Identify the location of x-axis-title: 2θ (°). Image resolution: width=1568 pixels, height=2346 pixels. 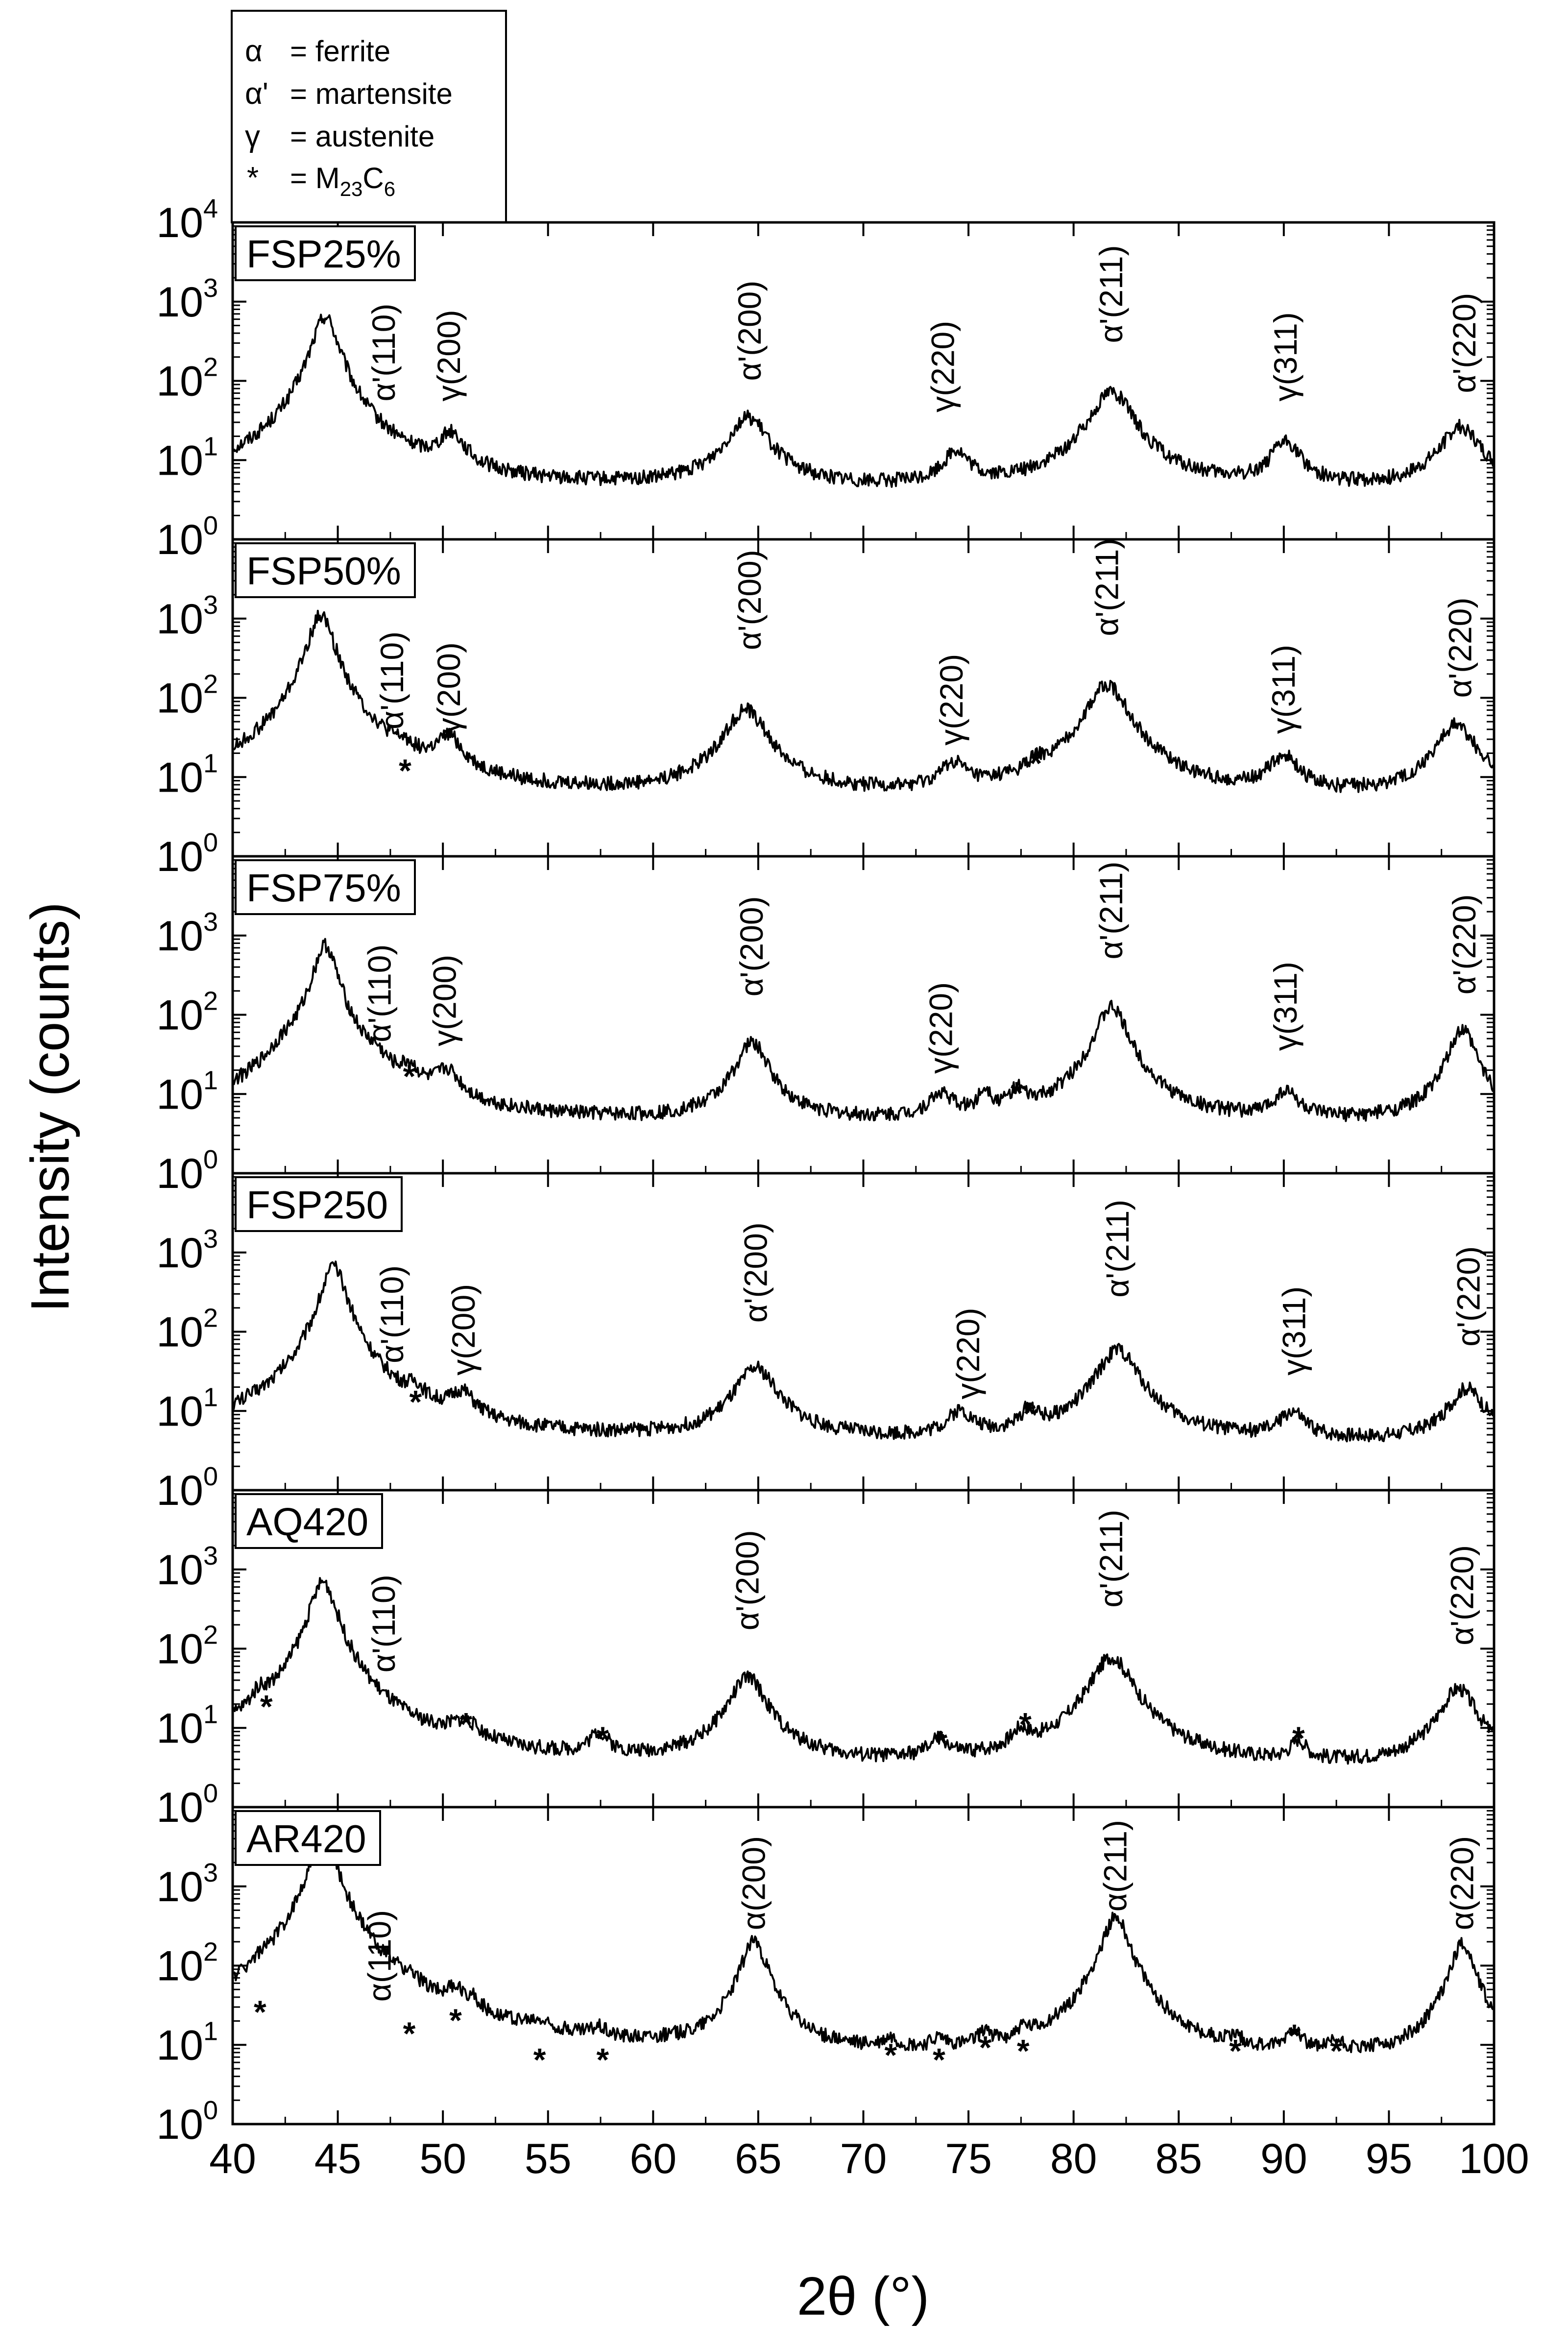
(863, 2296).